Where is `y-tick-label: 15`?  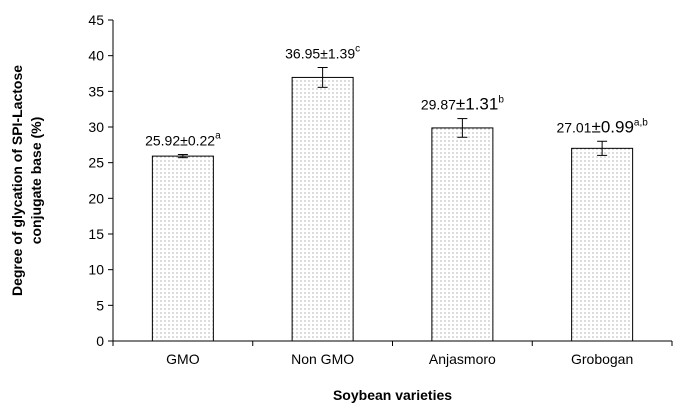 y-tick-label: 15 is located at coordinates (96, 234).